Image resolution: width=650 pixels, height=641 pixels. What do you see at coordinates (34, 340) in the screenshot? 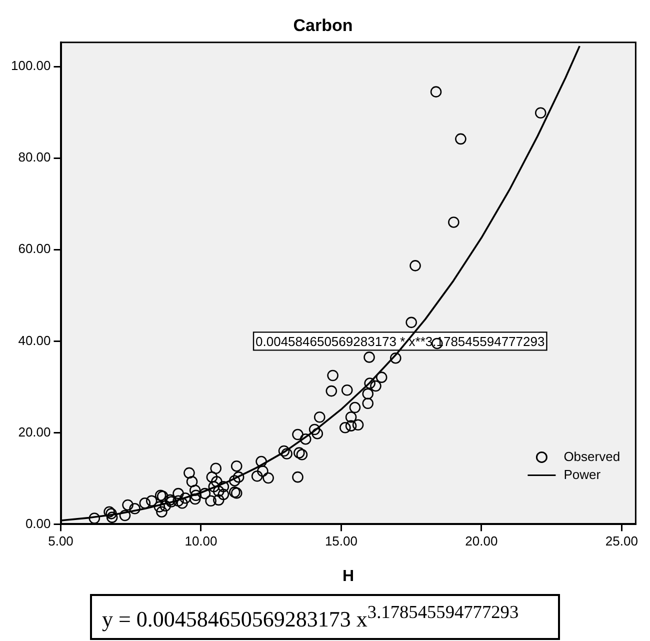
I see `y-tick-label: 40.00` at bounding box center [34, 340].